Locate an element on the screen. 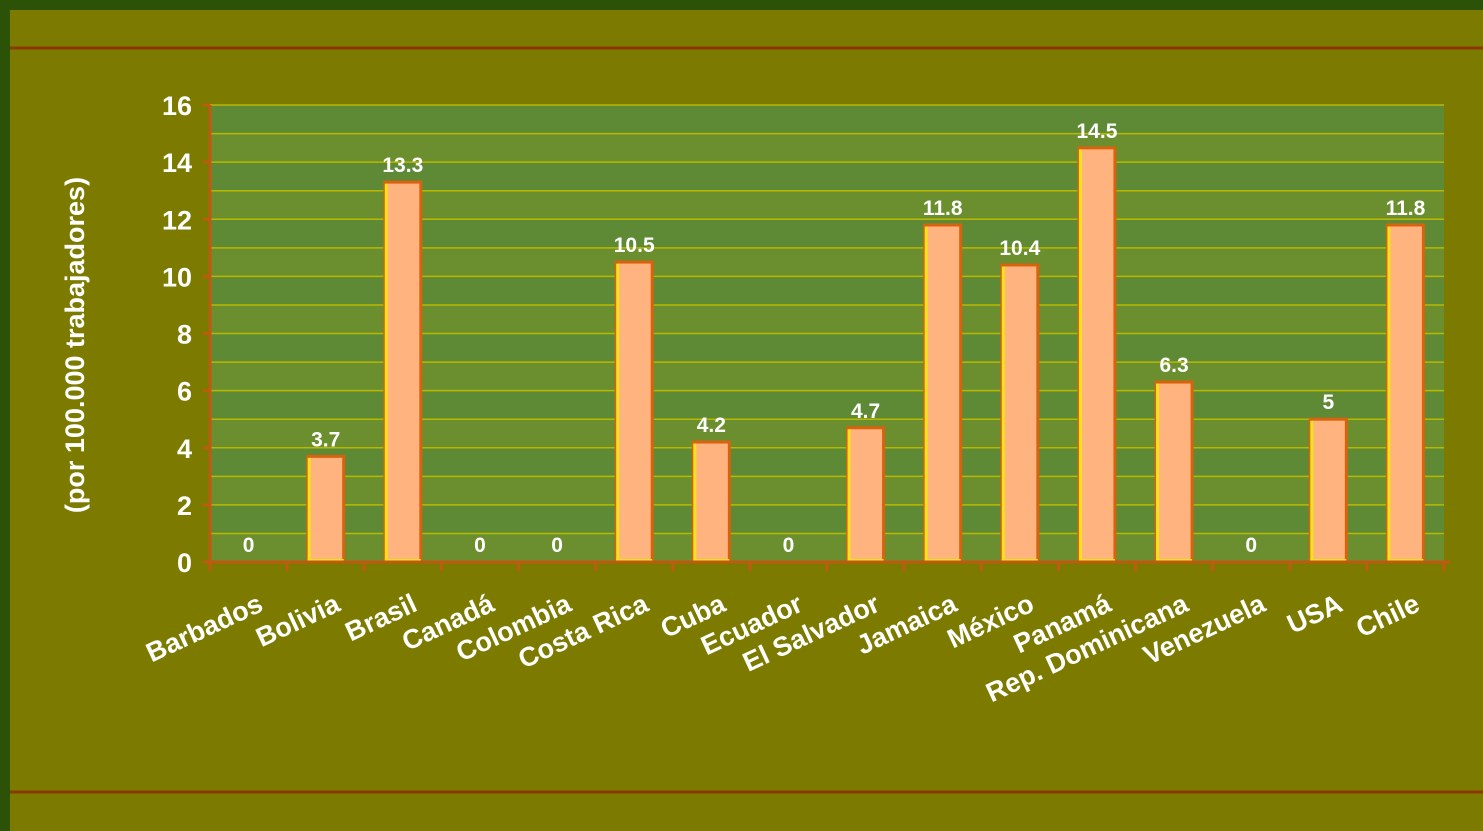 This screenshot has height=831, width=1483. y-tick-label: 4 is located at coordinates (184, 449).